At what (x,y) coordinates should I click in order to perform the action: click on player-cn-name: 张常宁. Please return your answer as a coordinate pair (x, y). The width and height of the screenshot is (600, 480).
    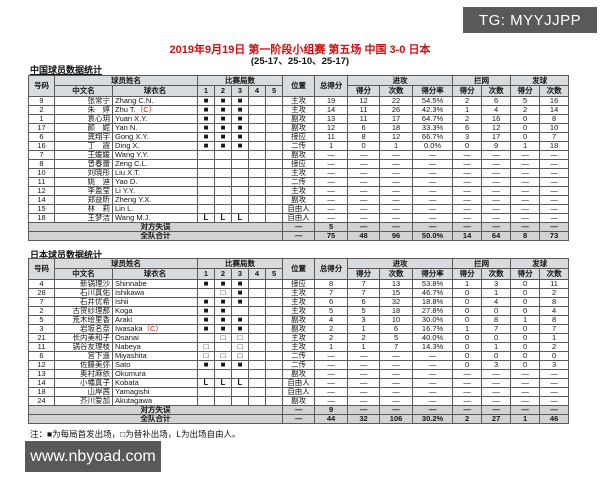
    Looking at the image, I should click on (83, 100).